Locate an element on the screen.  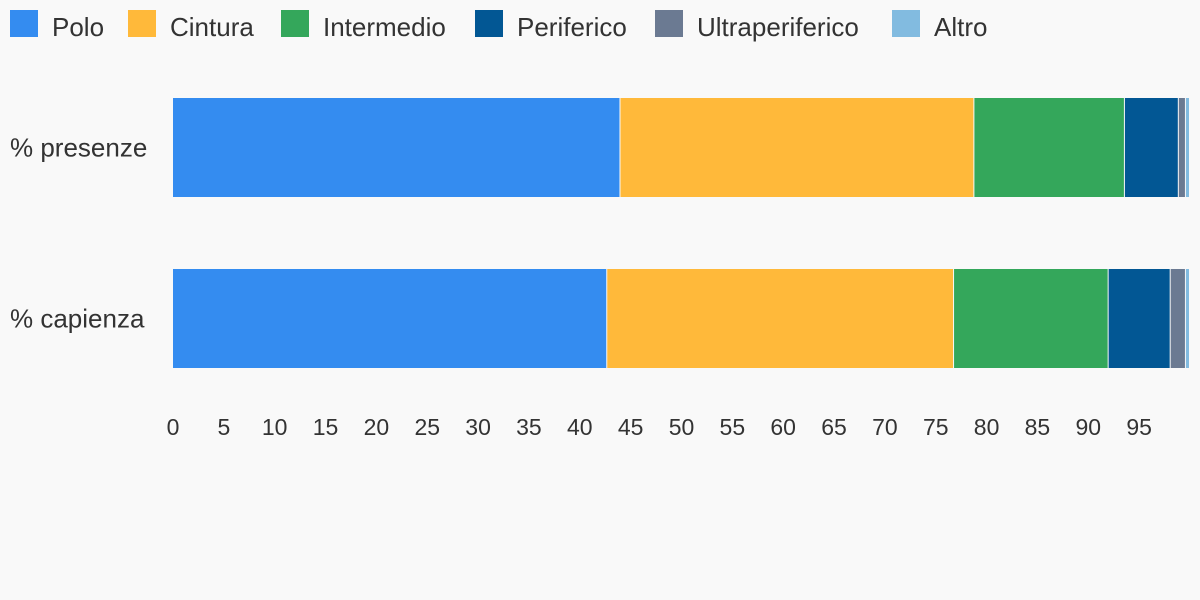
legend-label-ultraperiferico: Ultraperiferico is located at coordinates (778, 27).